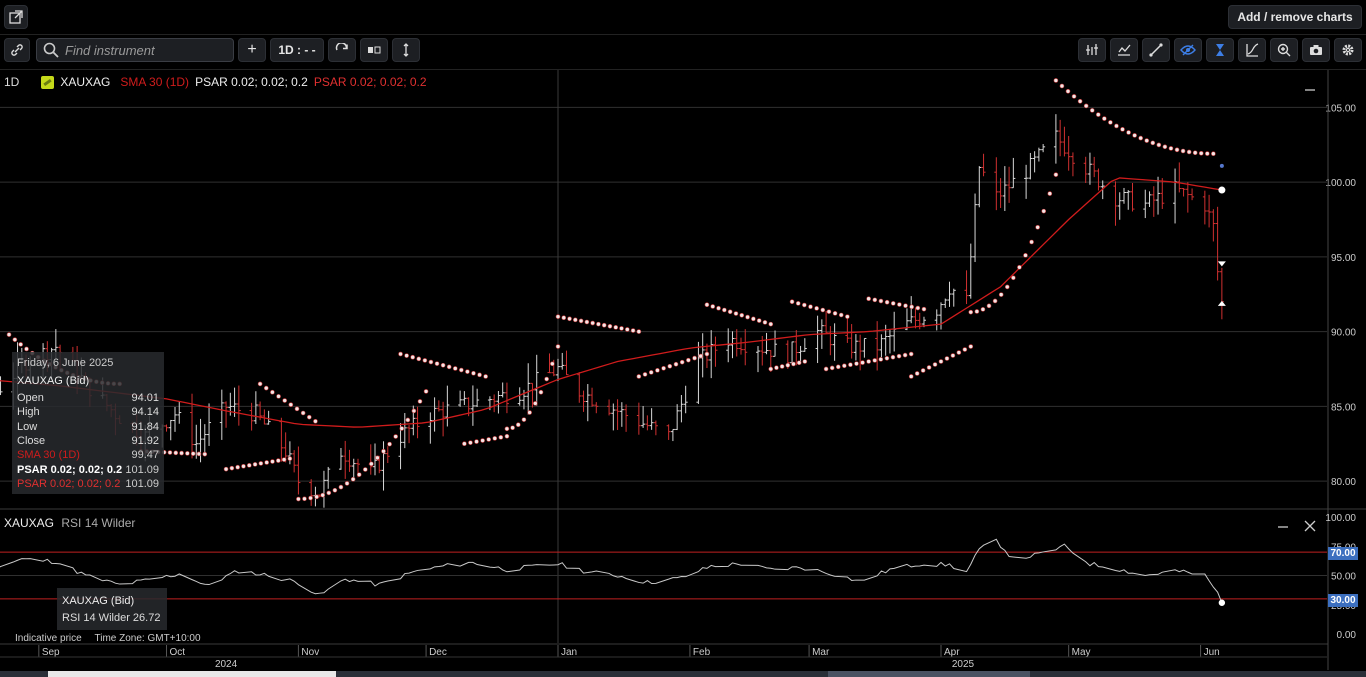  What do you see at coordinates (1284, 50) in the screenshot?
I see `zoom-icon` at bounding box center [1284, 50].